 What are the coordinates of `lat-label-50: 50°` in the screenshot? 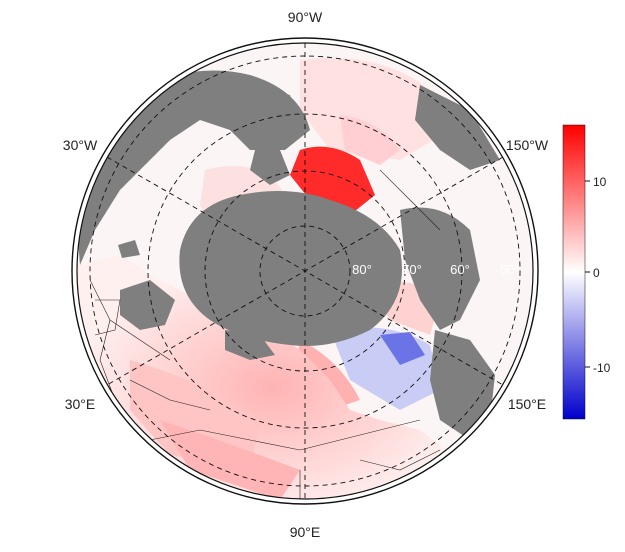 It's located at (510, 269).